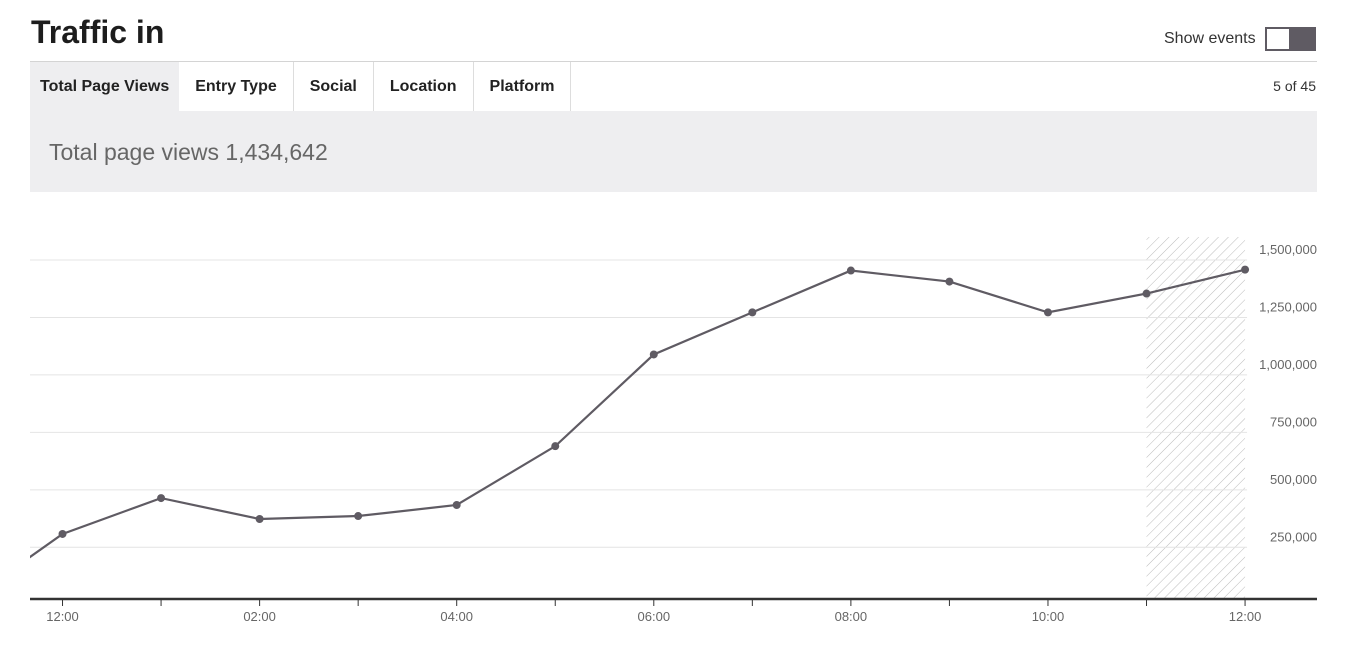 The width and height of the screenshot is (1350, 652). Describe the element at coordinates (1210, 38) in the screenshot. I see `toggle-label: Show events` at that location.